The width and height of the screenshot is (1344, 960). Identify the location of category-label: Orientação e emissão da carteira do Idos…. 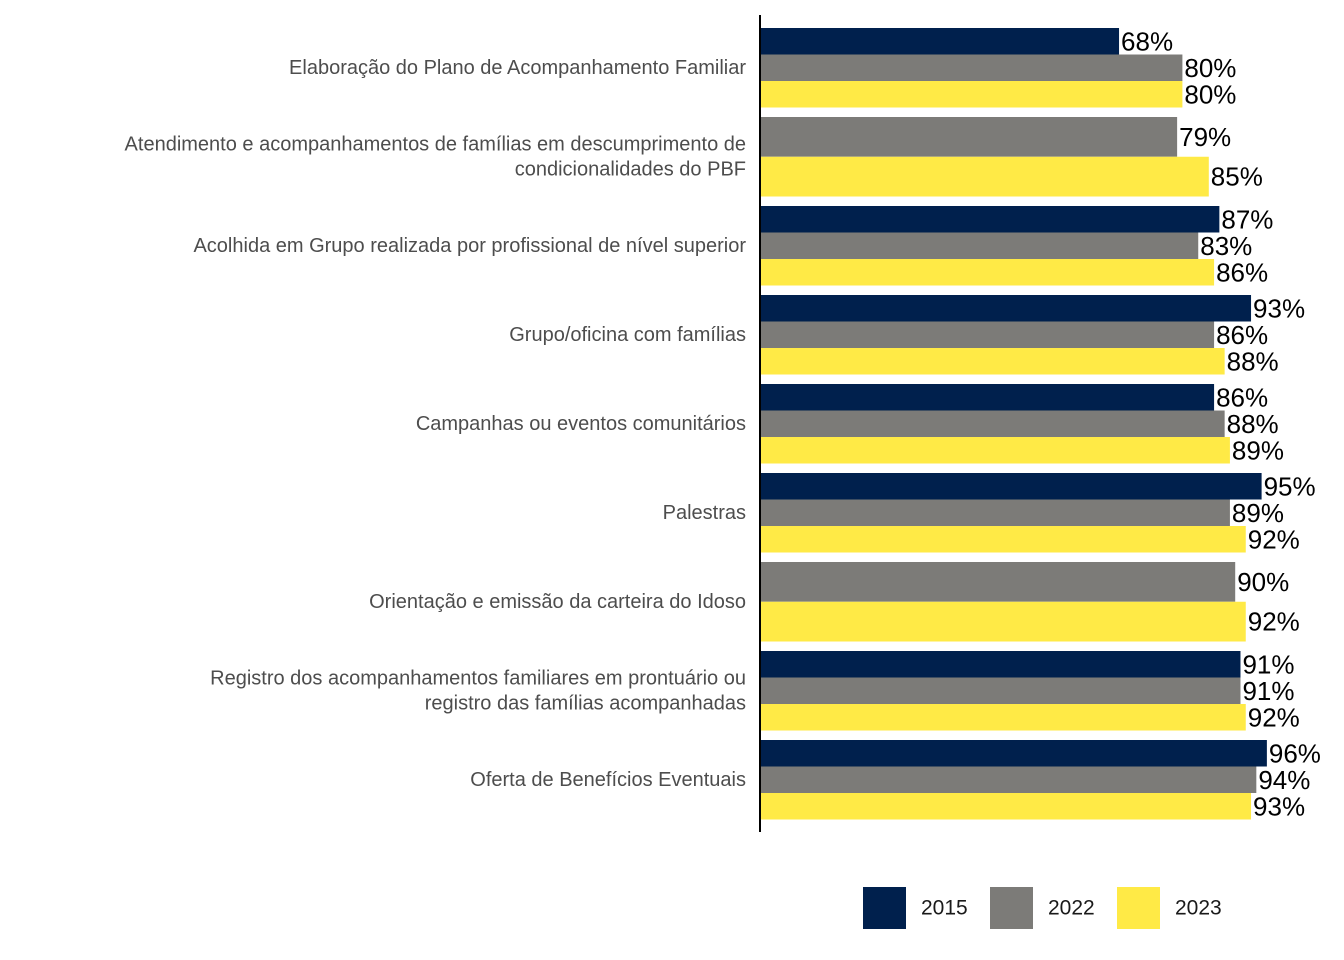
(557, 602).